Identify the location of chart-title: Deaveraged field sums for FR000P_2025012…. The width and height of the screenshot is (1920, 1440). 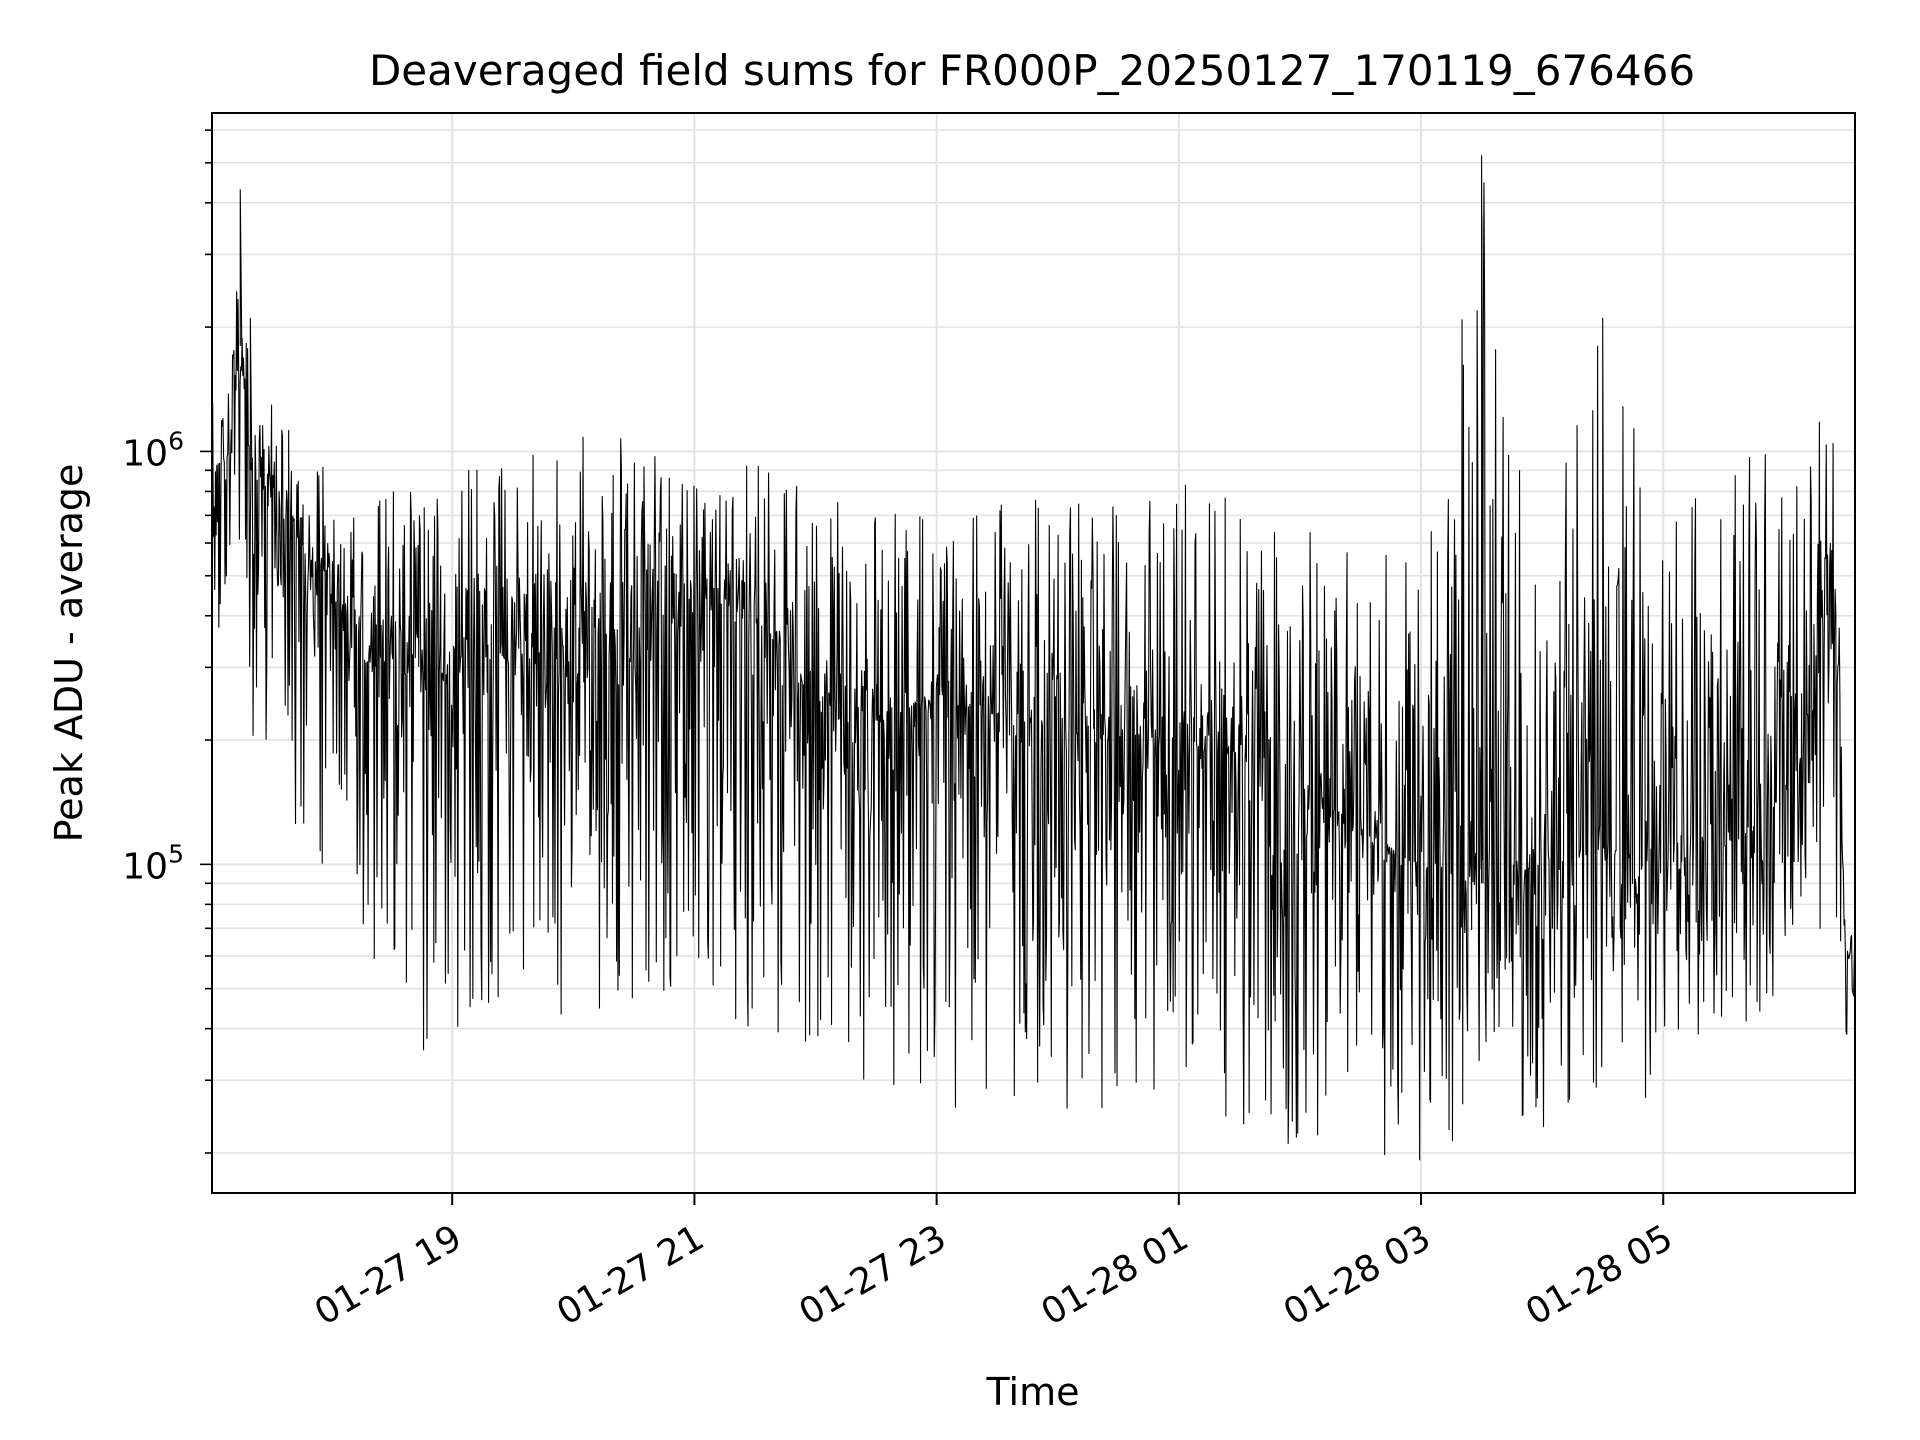
(1032, 70).